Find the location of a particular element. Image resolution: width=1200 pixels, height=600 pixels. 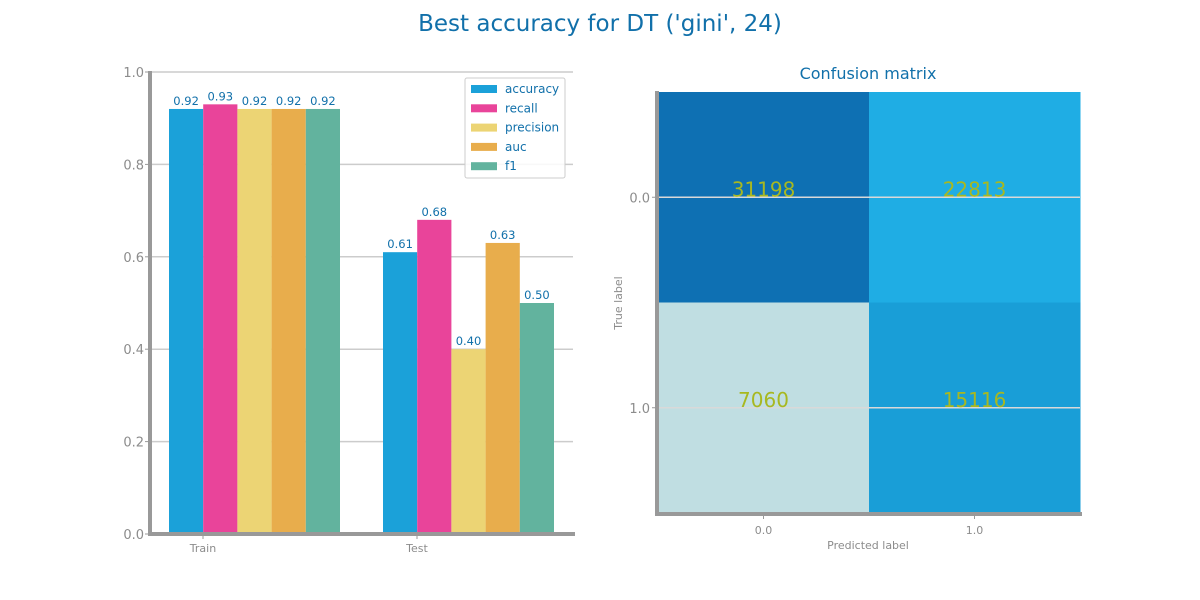

bar-data-label: 0.50 is located at coordinates (537, 295).